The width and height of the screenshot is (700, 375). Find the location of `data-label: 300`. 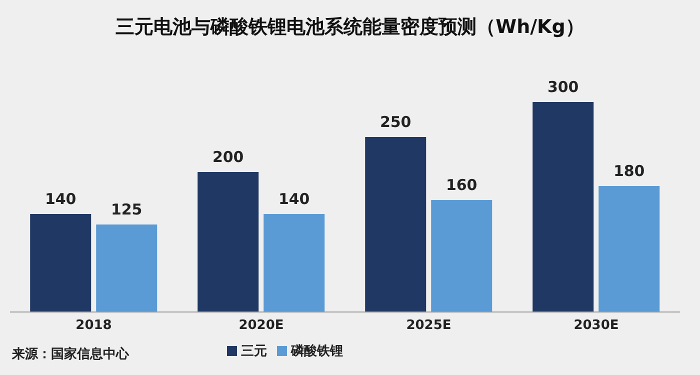

data-label: 300 is located at coordinates (563, 87).